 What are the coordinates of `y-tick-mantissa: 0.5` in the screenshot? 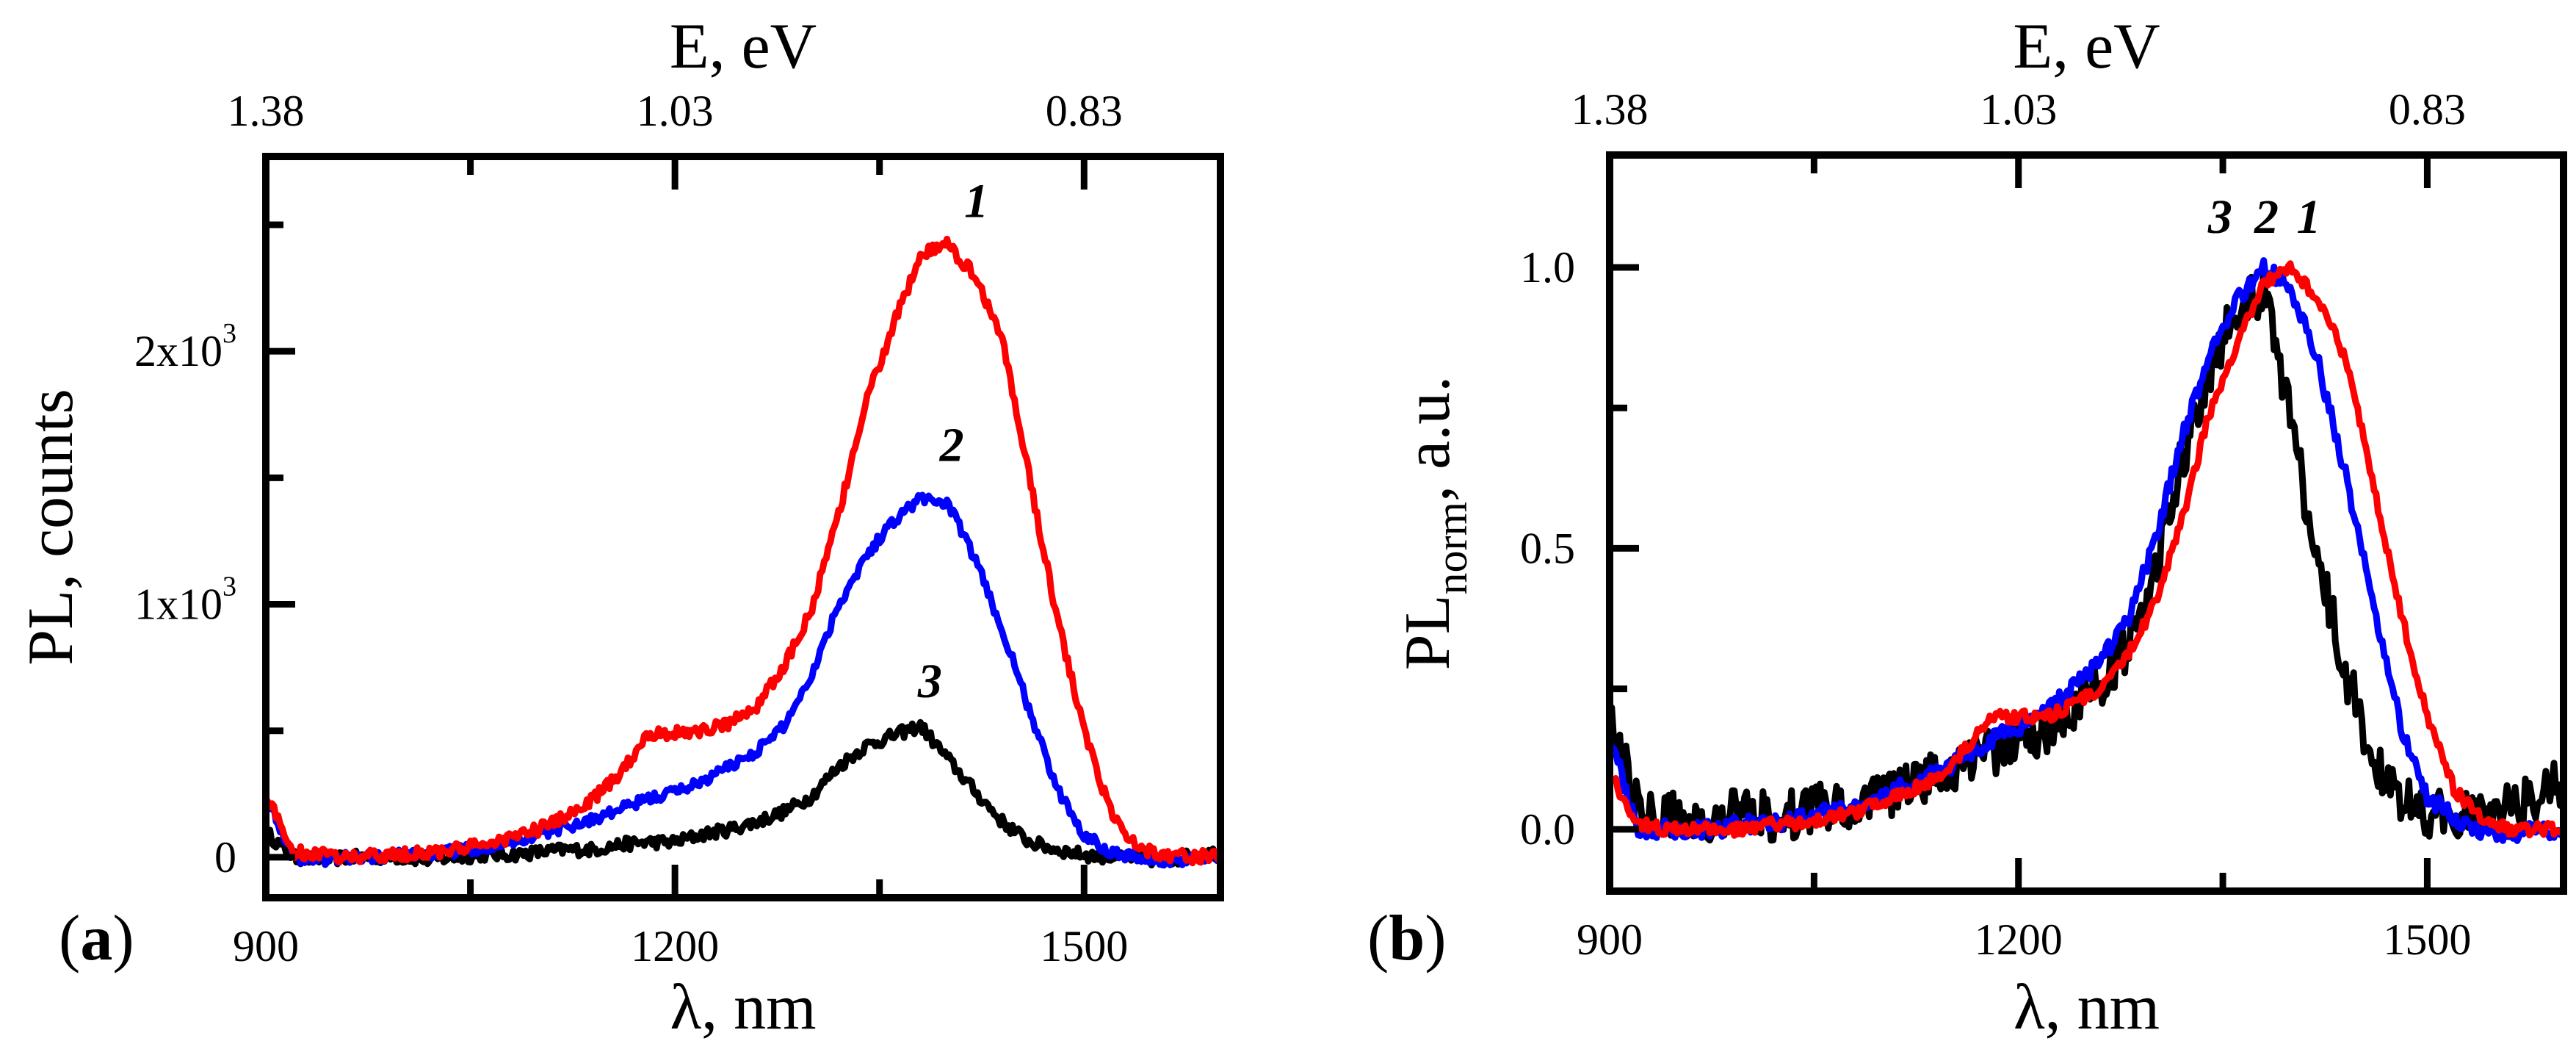 It's located at (1547, 548).